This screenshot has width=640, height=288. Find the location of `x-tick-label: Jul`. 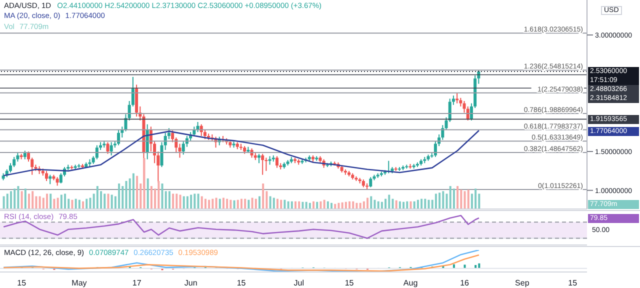

x-tick-label: Jul is located at coordinates (299, 283).